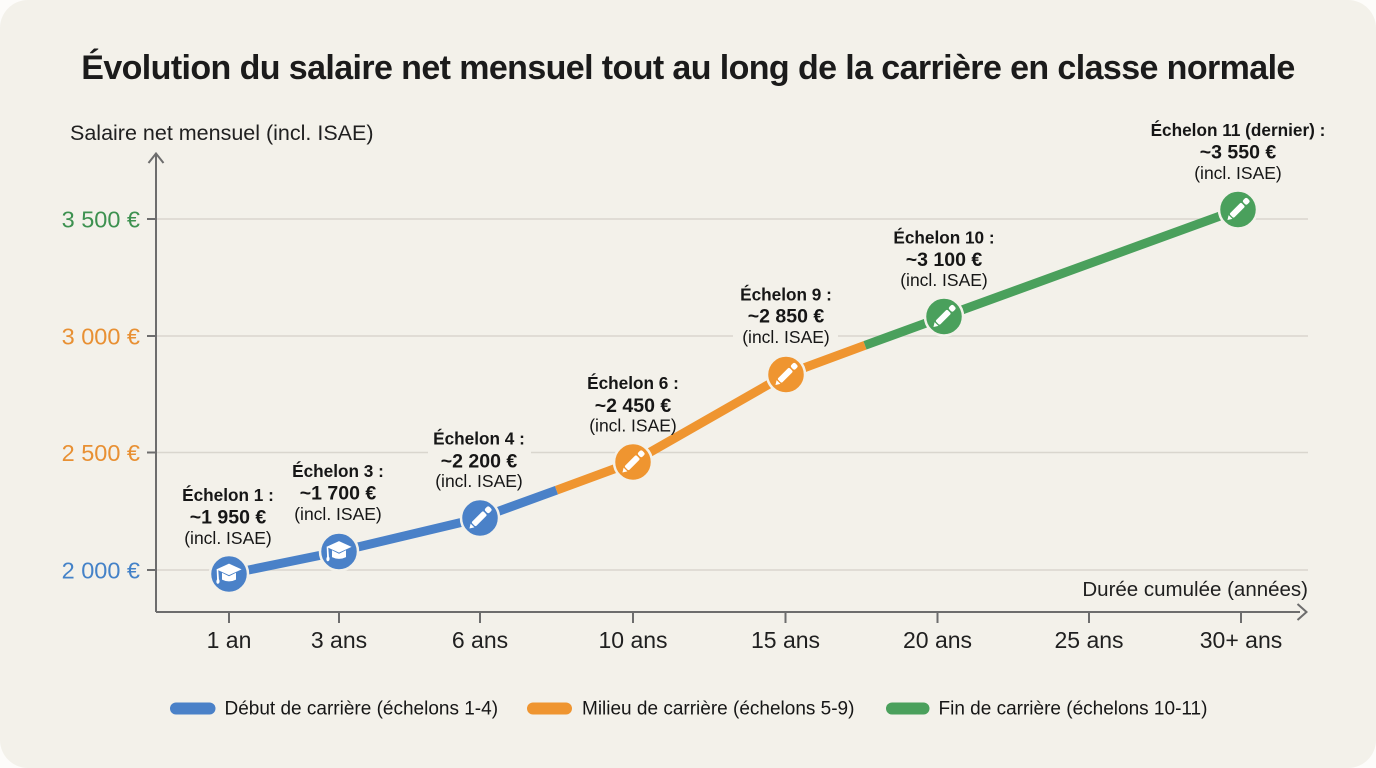  I want to click on svg-text: 10 ans, so click(632, 640).